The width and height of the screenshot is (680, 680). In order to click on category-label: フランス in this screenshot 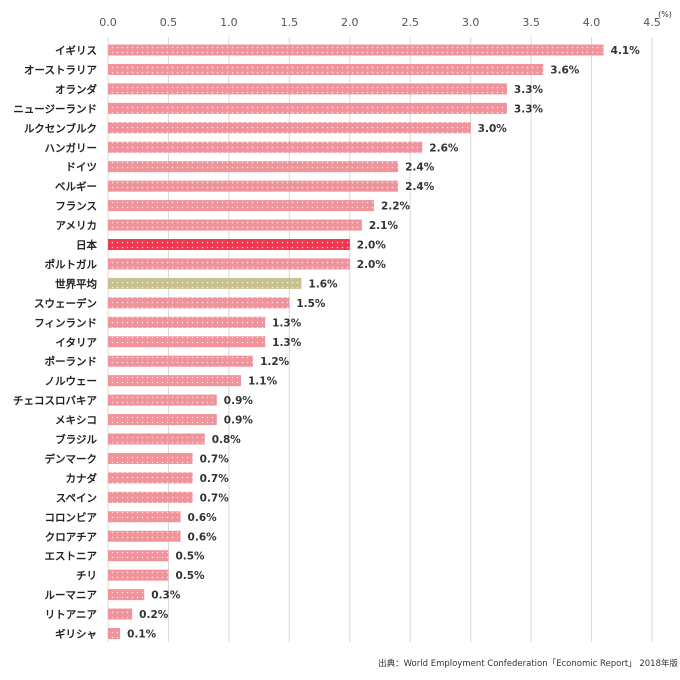, I will do `click(76, 207)`.